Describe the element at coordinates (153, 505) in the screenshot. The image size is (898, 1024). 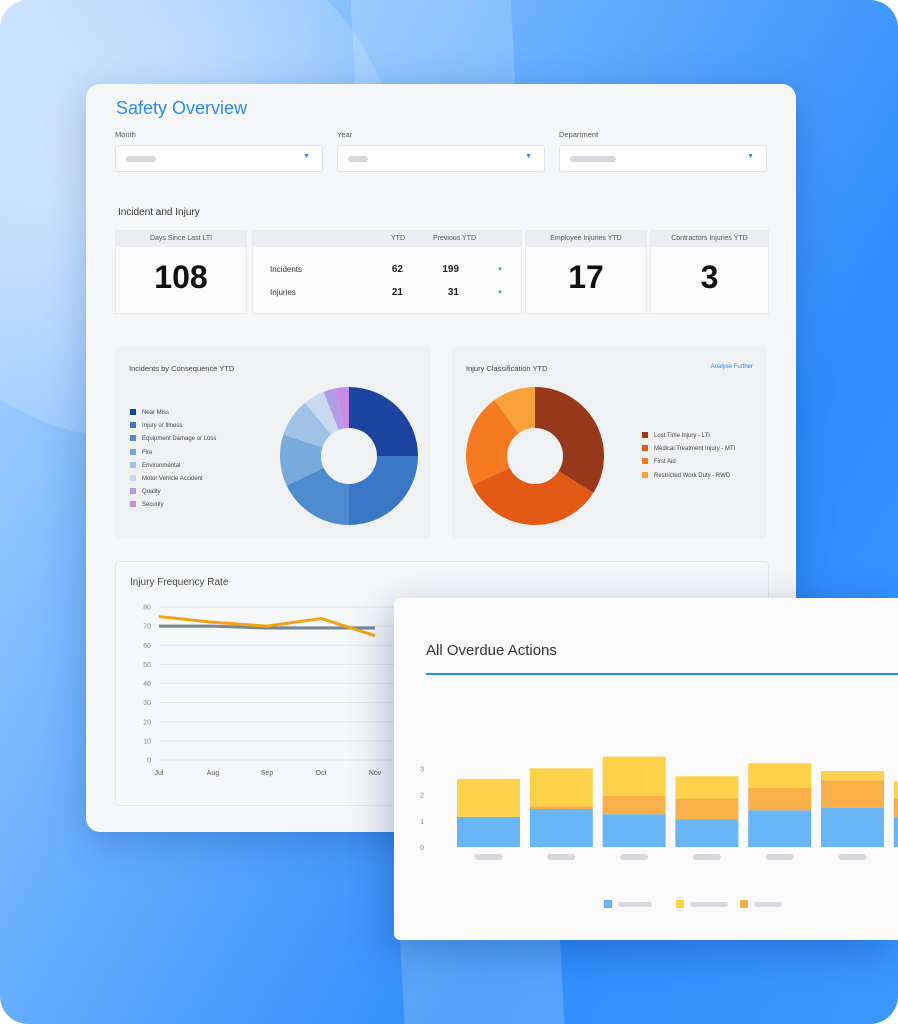
I see `legend-label: Security` at that location.